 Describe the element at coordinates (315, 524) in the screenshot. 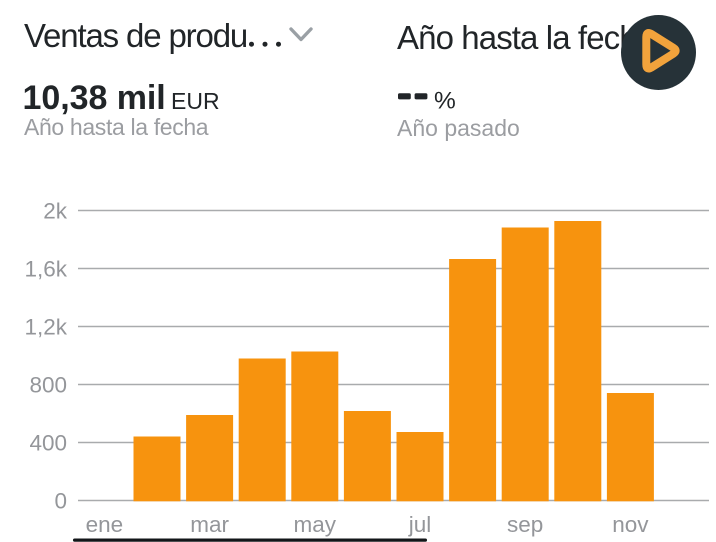

I see `svg-text: may` at that location.